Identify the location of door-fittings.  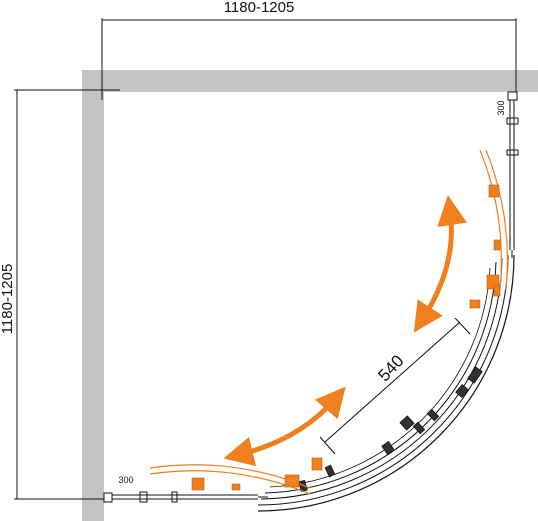
(390, 429).